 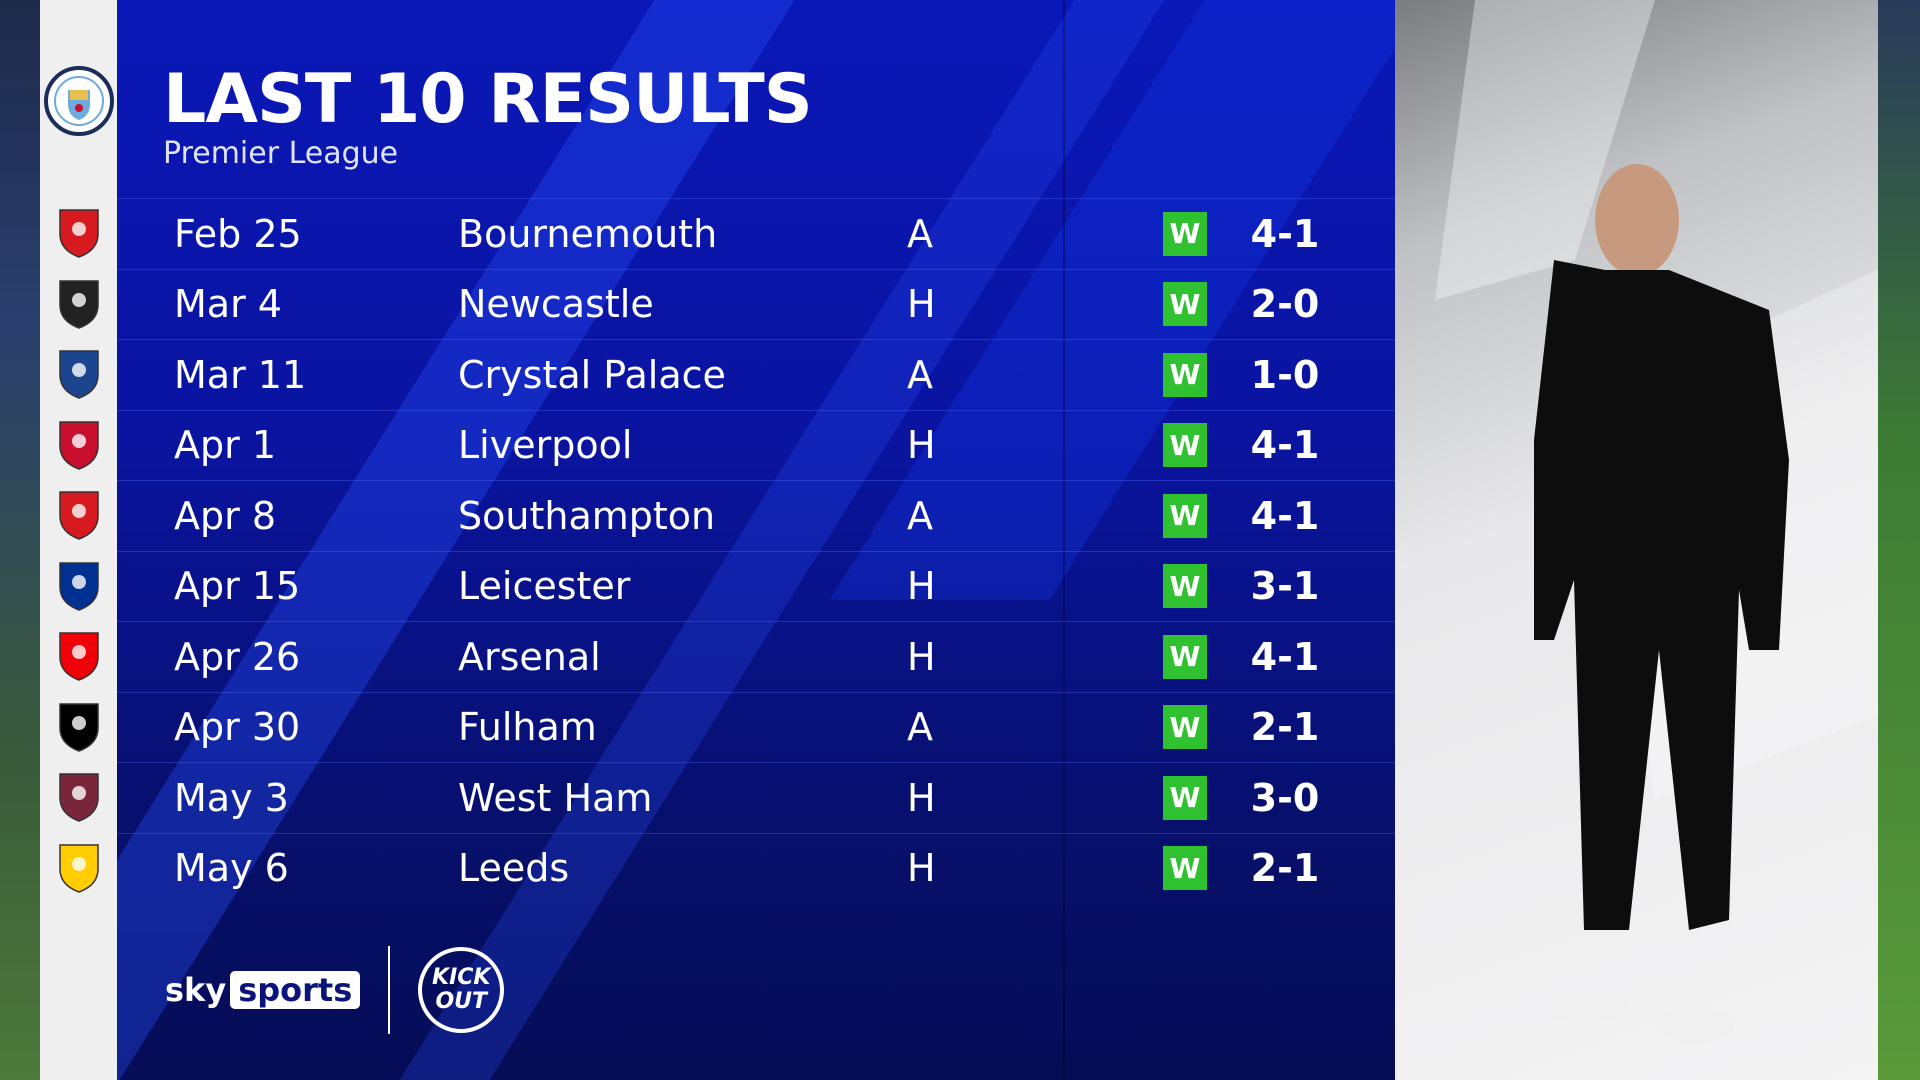 I want to click on match-date: May 6, so click(x=231, y=868).